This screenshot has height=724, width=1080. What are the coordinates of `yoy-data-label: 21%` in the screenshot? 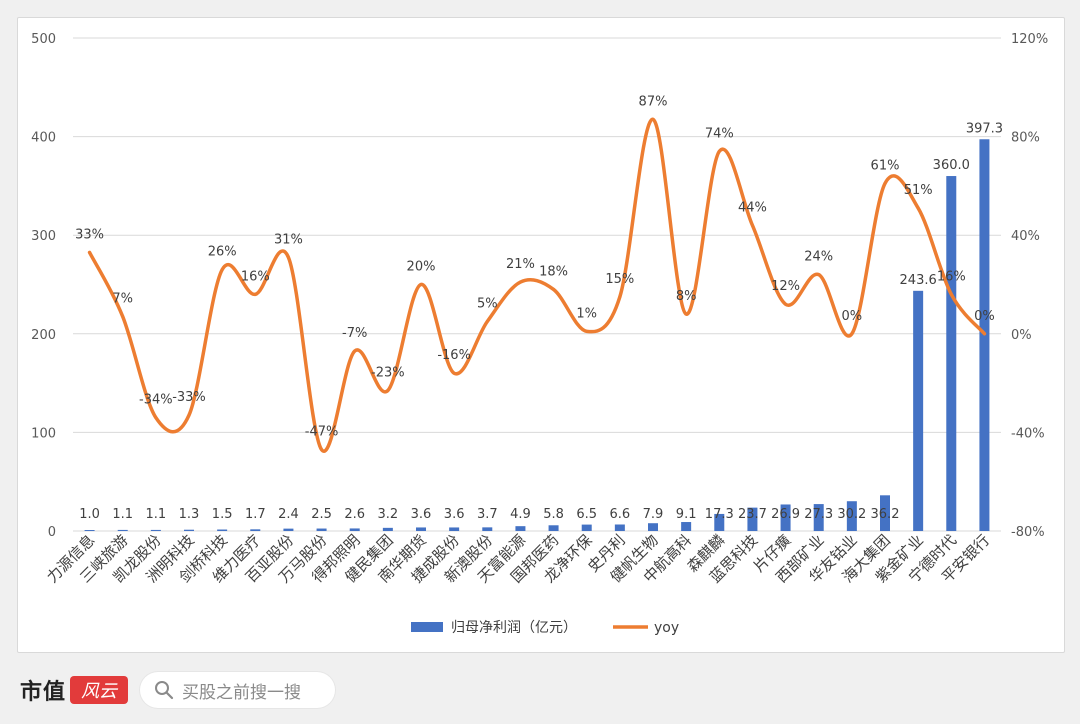 It's located at (520, 264).